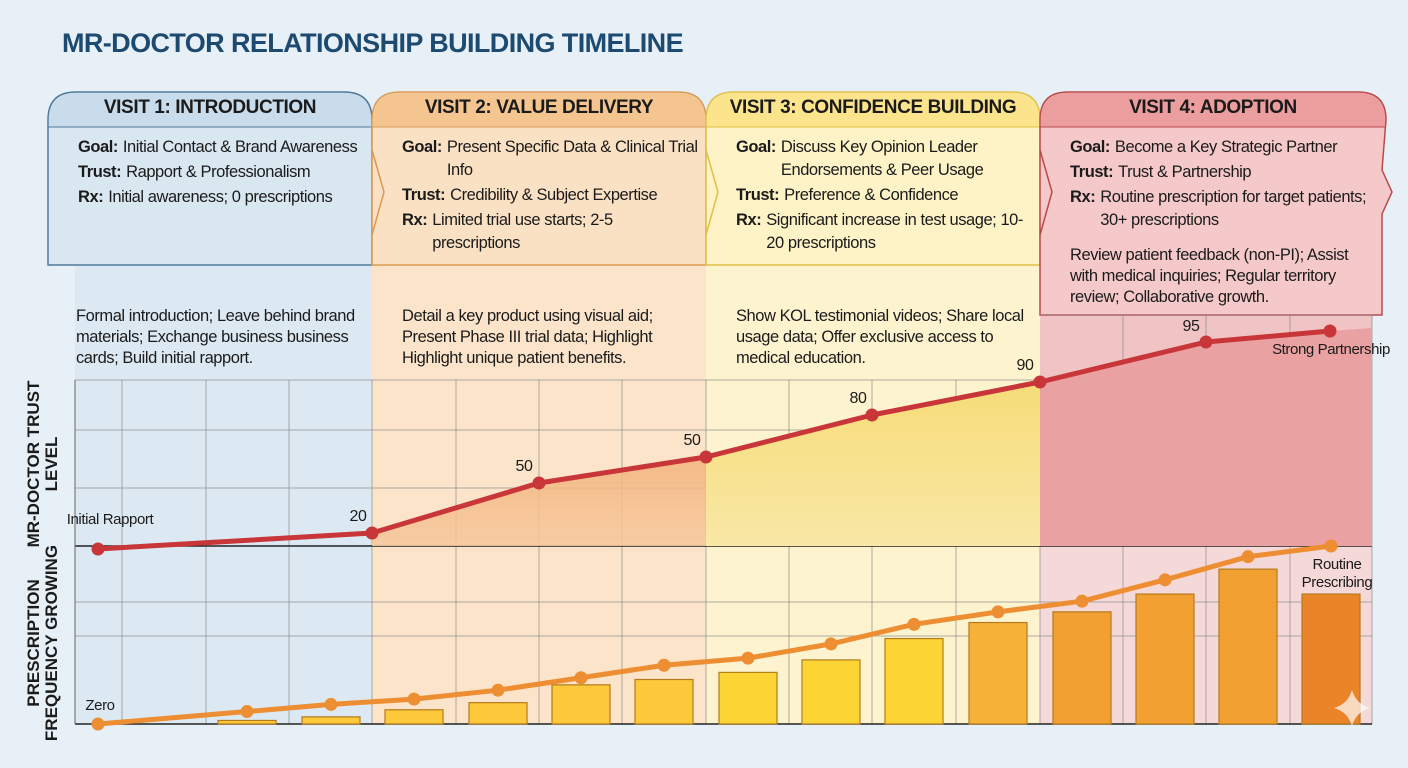 The image size is (1408, 768). I want to click on trust-row: Trust: Credibility & Subject Expertise, so click(551, 195).